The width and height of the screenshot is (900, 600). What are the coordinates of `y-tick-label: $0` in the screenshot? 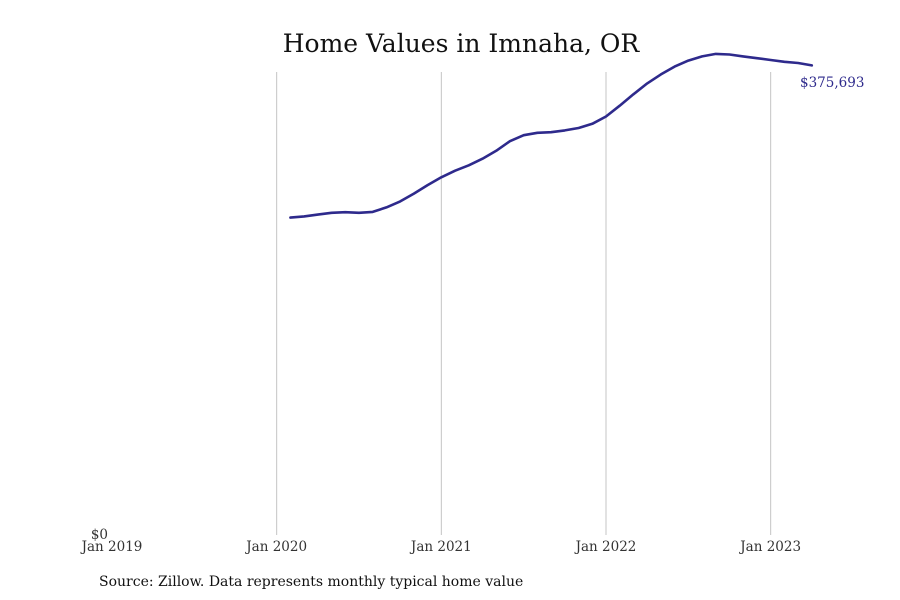 It's located at (99, 535).